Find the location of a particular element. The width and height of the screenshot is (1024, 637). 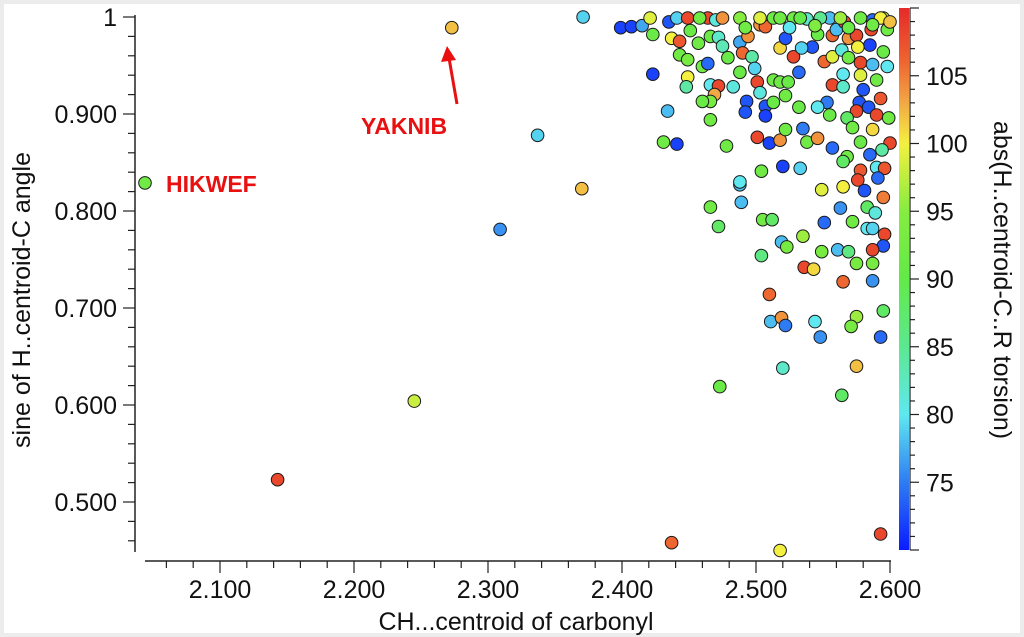

annotation-yaknib: YAKNIB is located at coordinates (404, 126).